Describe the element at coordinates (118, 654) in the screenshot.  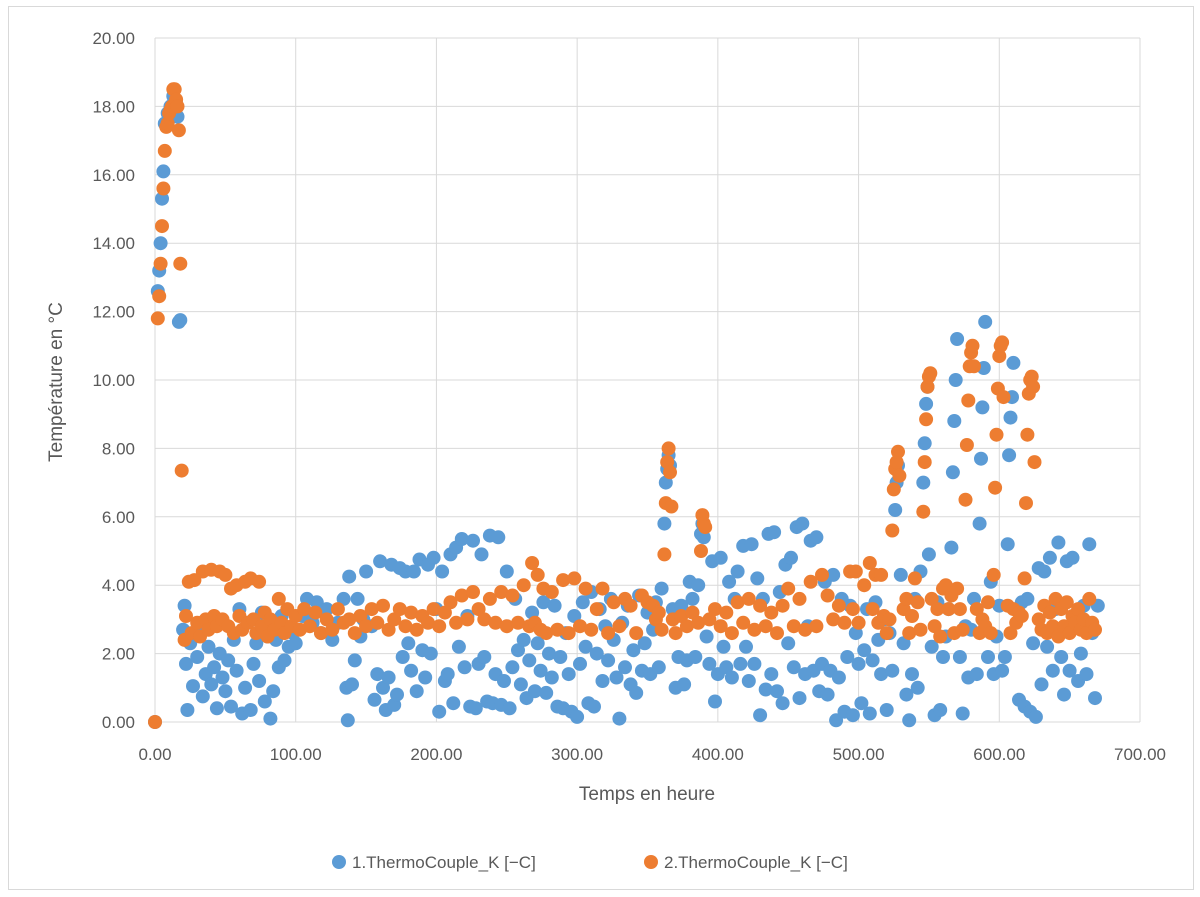
I see `y-tick-label: 2.00` at that location.